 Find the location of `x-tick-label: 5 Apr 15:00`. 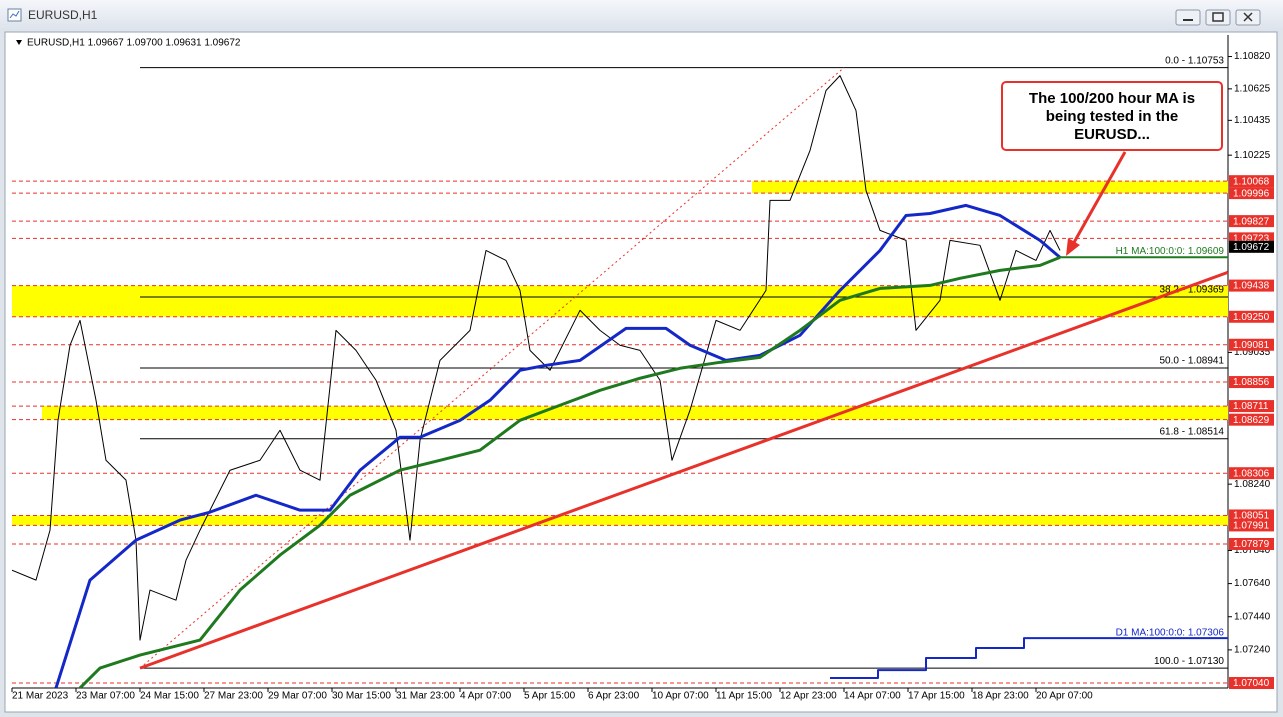

x-tick-label: 5 Apr 15:00 is located at coordinates (550, 696).